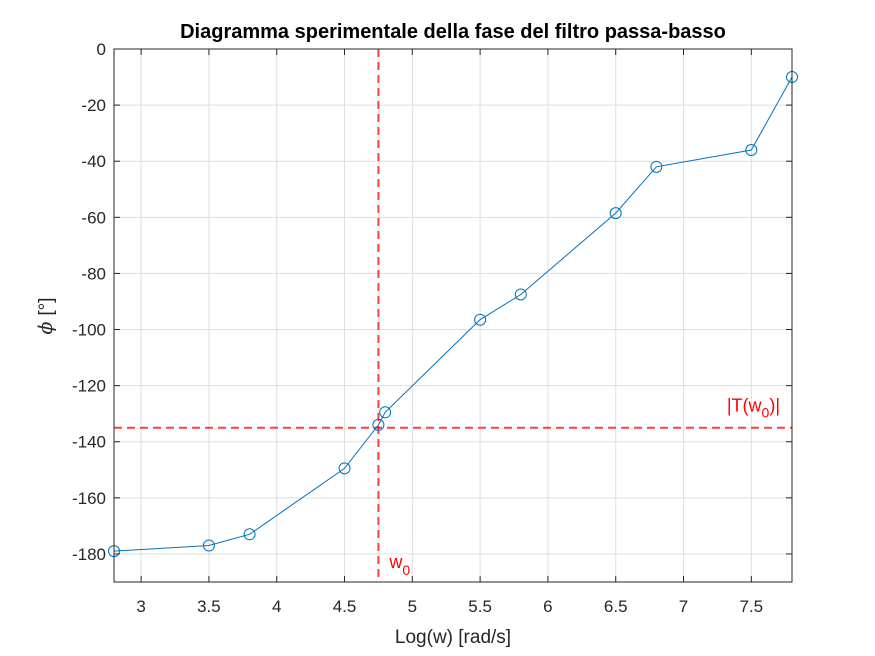 The image size is (875, 656). What do you see at coordinates (93, 105) in the screenshot?
I see `y-tick-label: -20` at bounding box center [93, 105].